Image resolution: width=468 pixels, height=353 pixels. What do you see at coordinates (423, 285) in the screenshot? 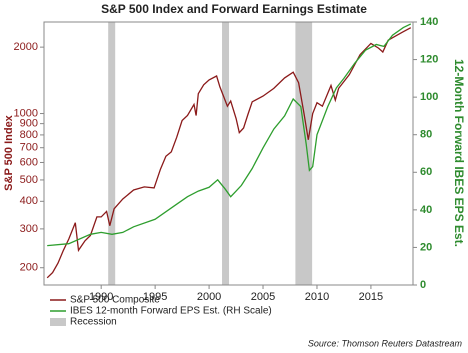
I see `y2-tick-label: 0` at bounding box center [423, 285].